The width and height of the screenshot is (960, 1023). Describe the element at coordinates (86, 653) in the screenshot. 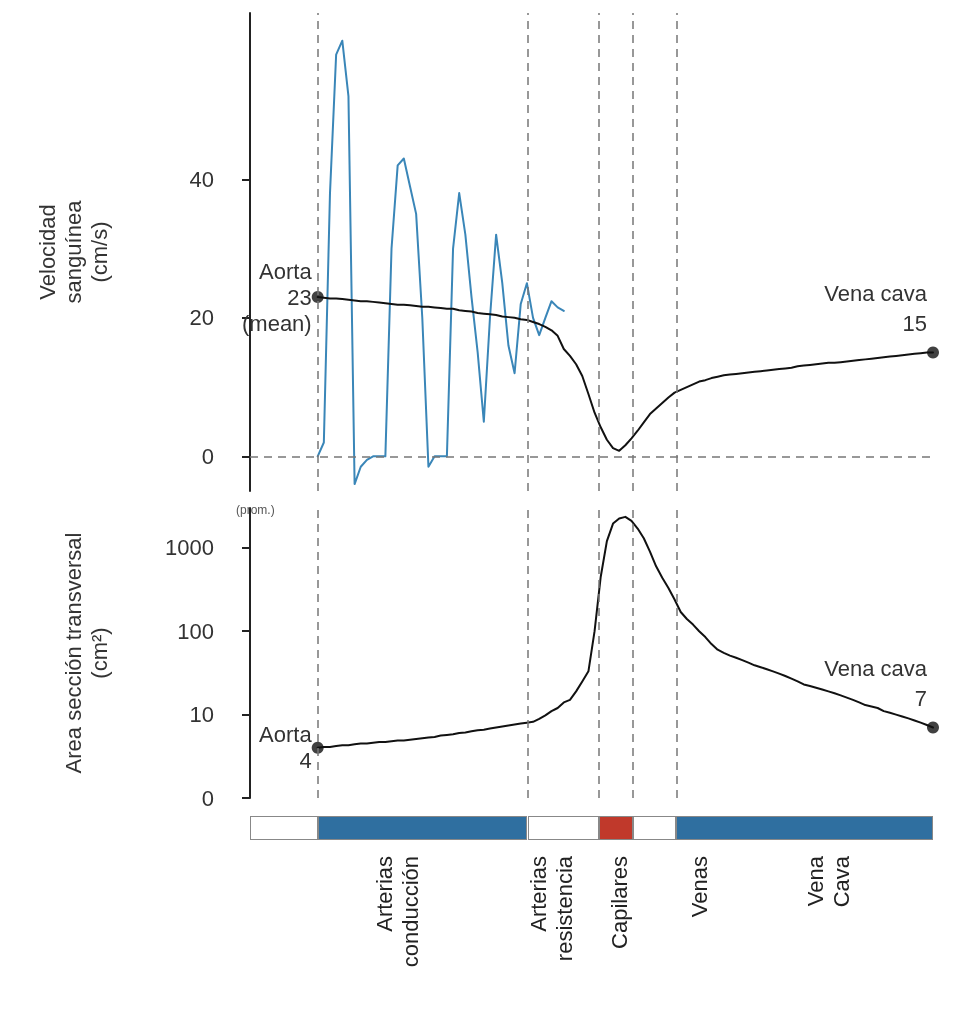

I see `y-axis-title: Area sección transversal (cm²)` at that location.